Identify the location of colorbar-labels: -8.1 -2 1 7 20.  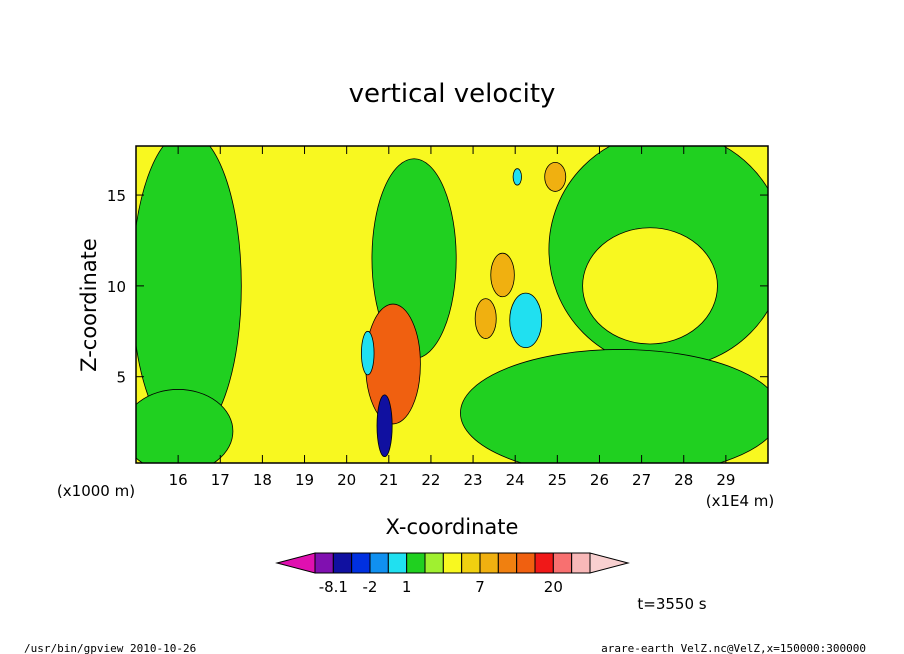
(441, 587).